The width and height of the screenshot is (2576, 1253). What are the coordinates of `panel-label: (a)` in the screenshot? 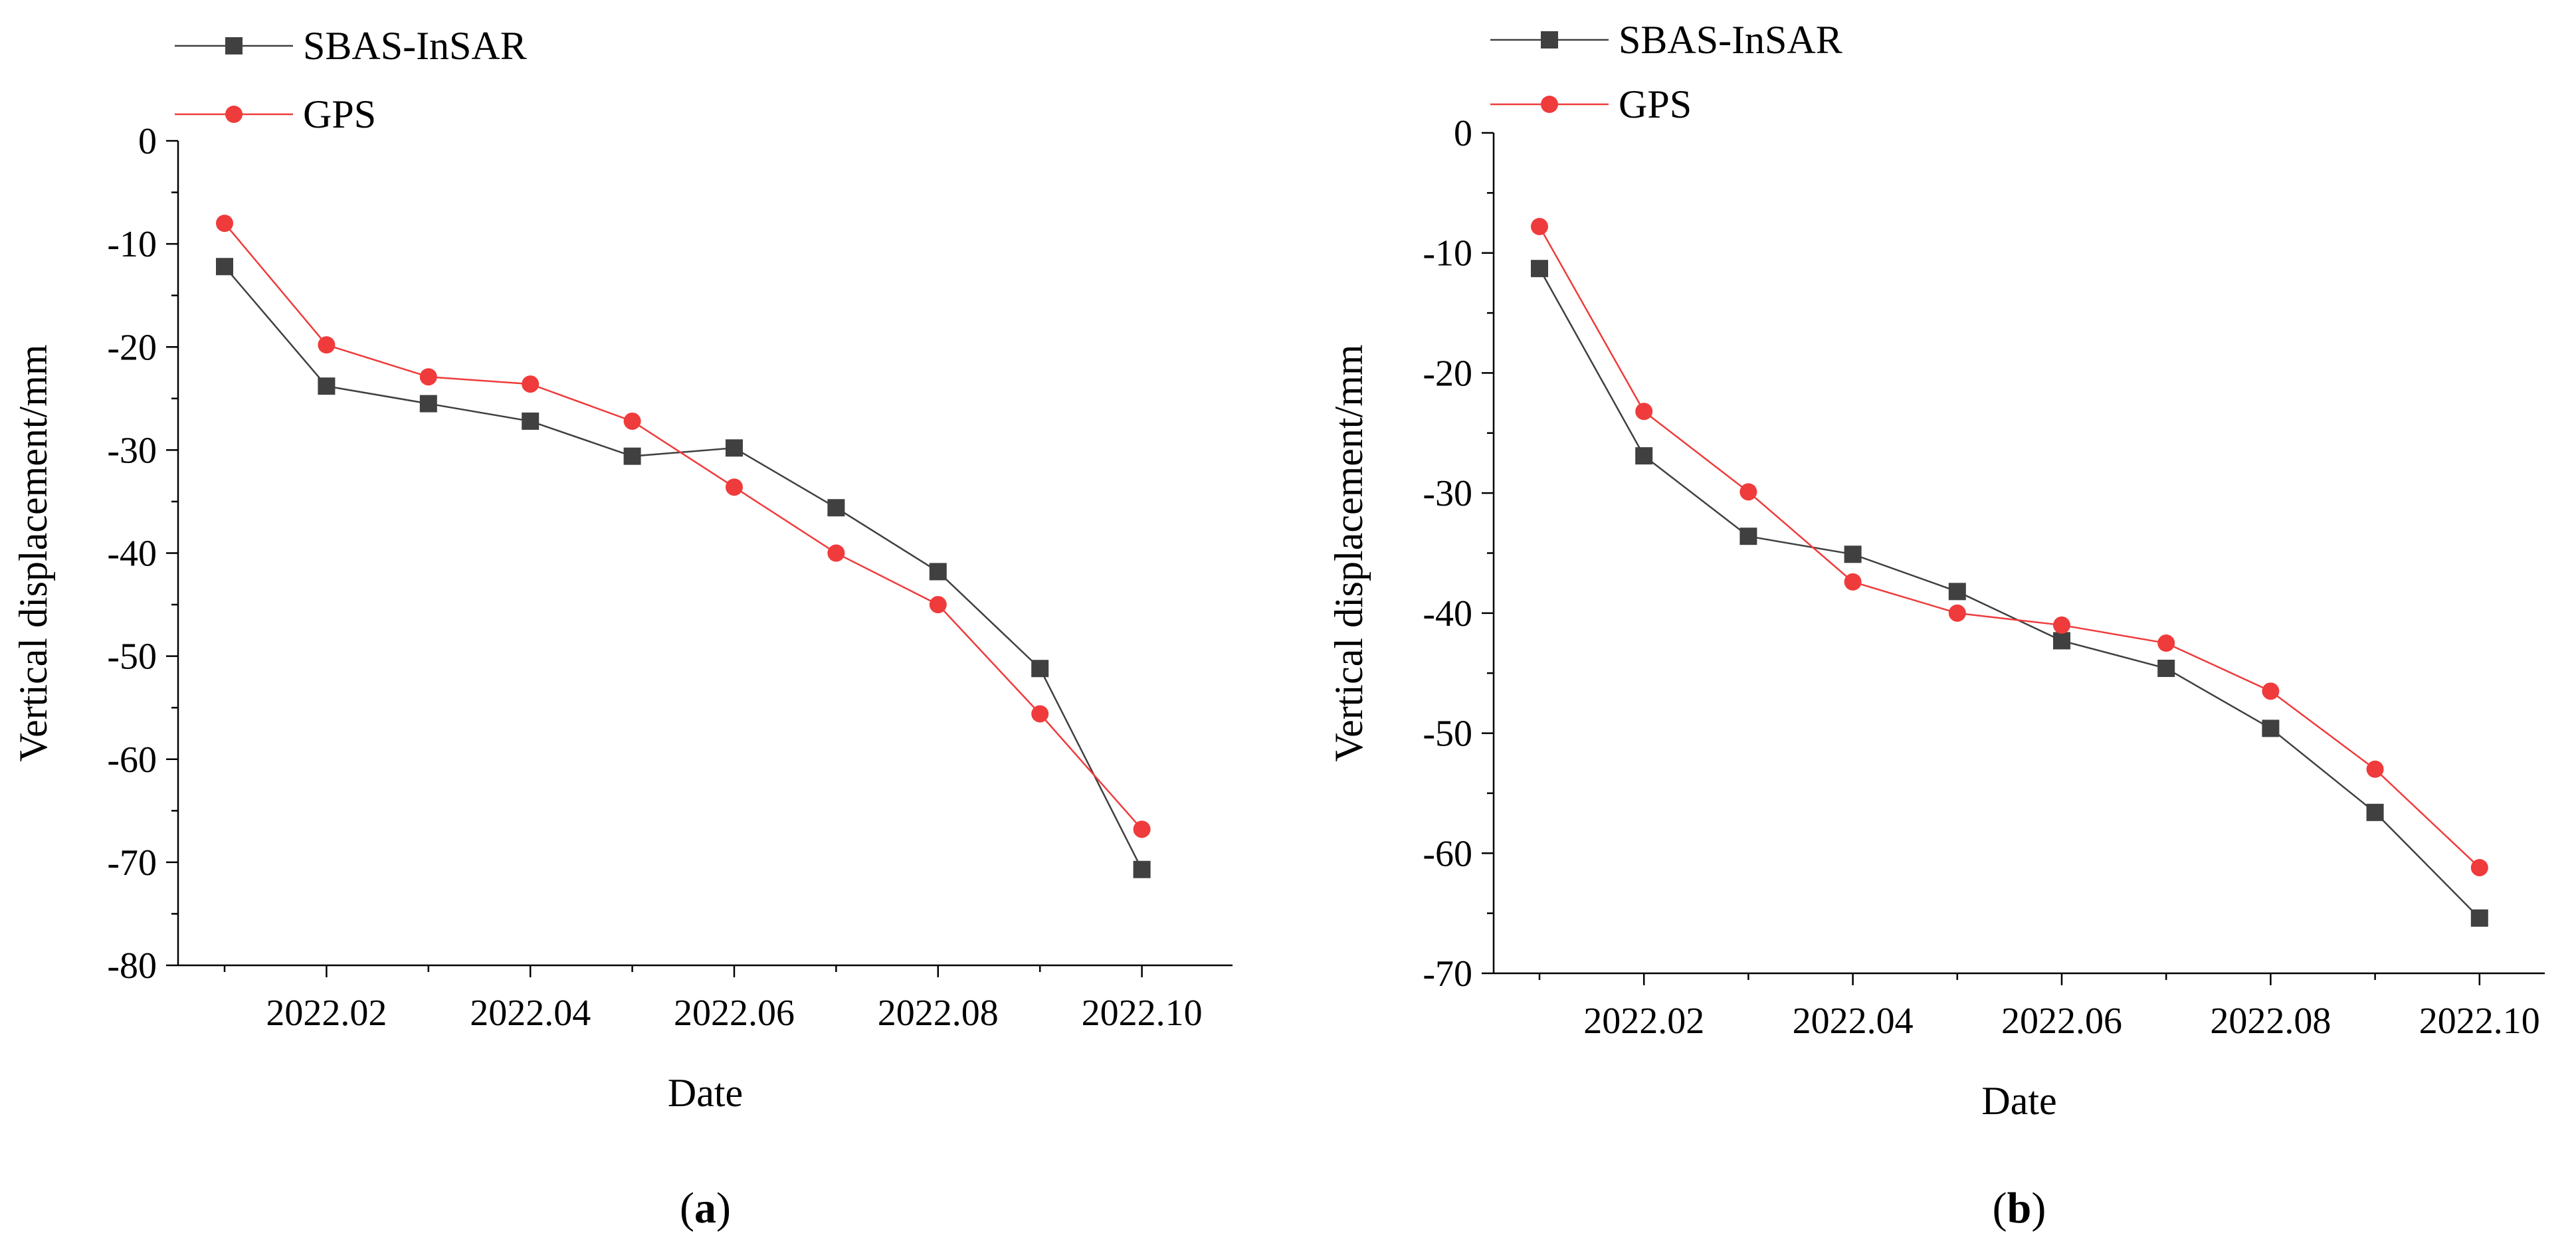 It's located at (706, 1208).